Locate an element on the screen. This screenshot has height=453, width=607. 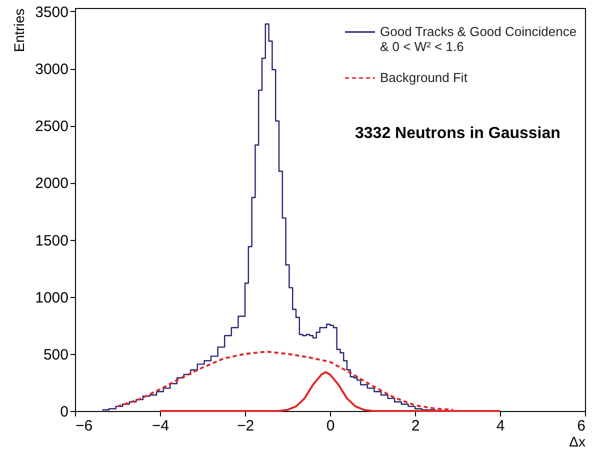
x-tick-label: 2 is located at coordinates (415, 426).